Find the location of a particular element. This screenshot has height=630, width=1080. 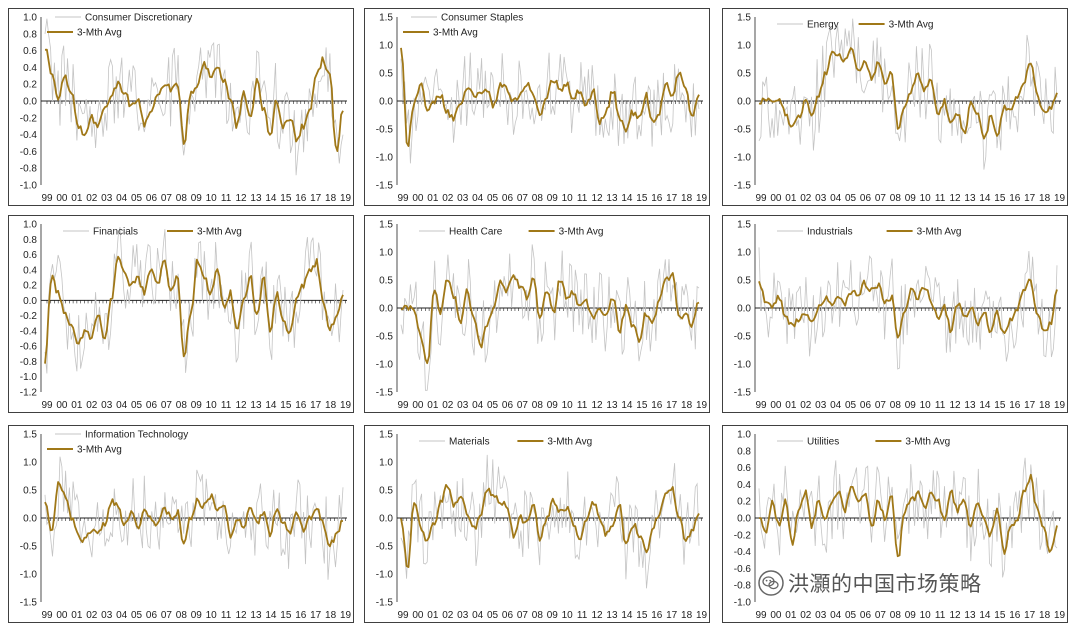

x-tick-label: 13 is located at coordinates (970, 615).